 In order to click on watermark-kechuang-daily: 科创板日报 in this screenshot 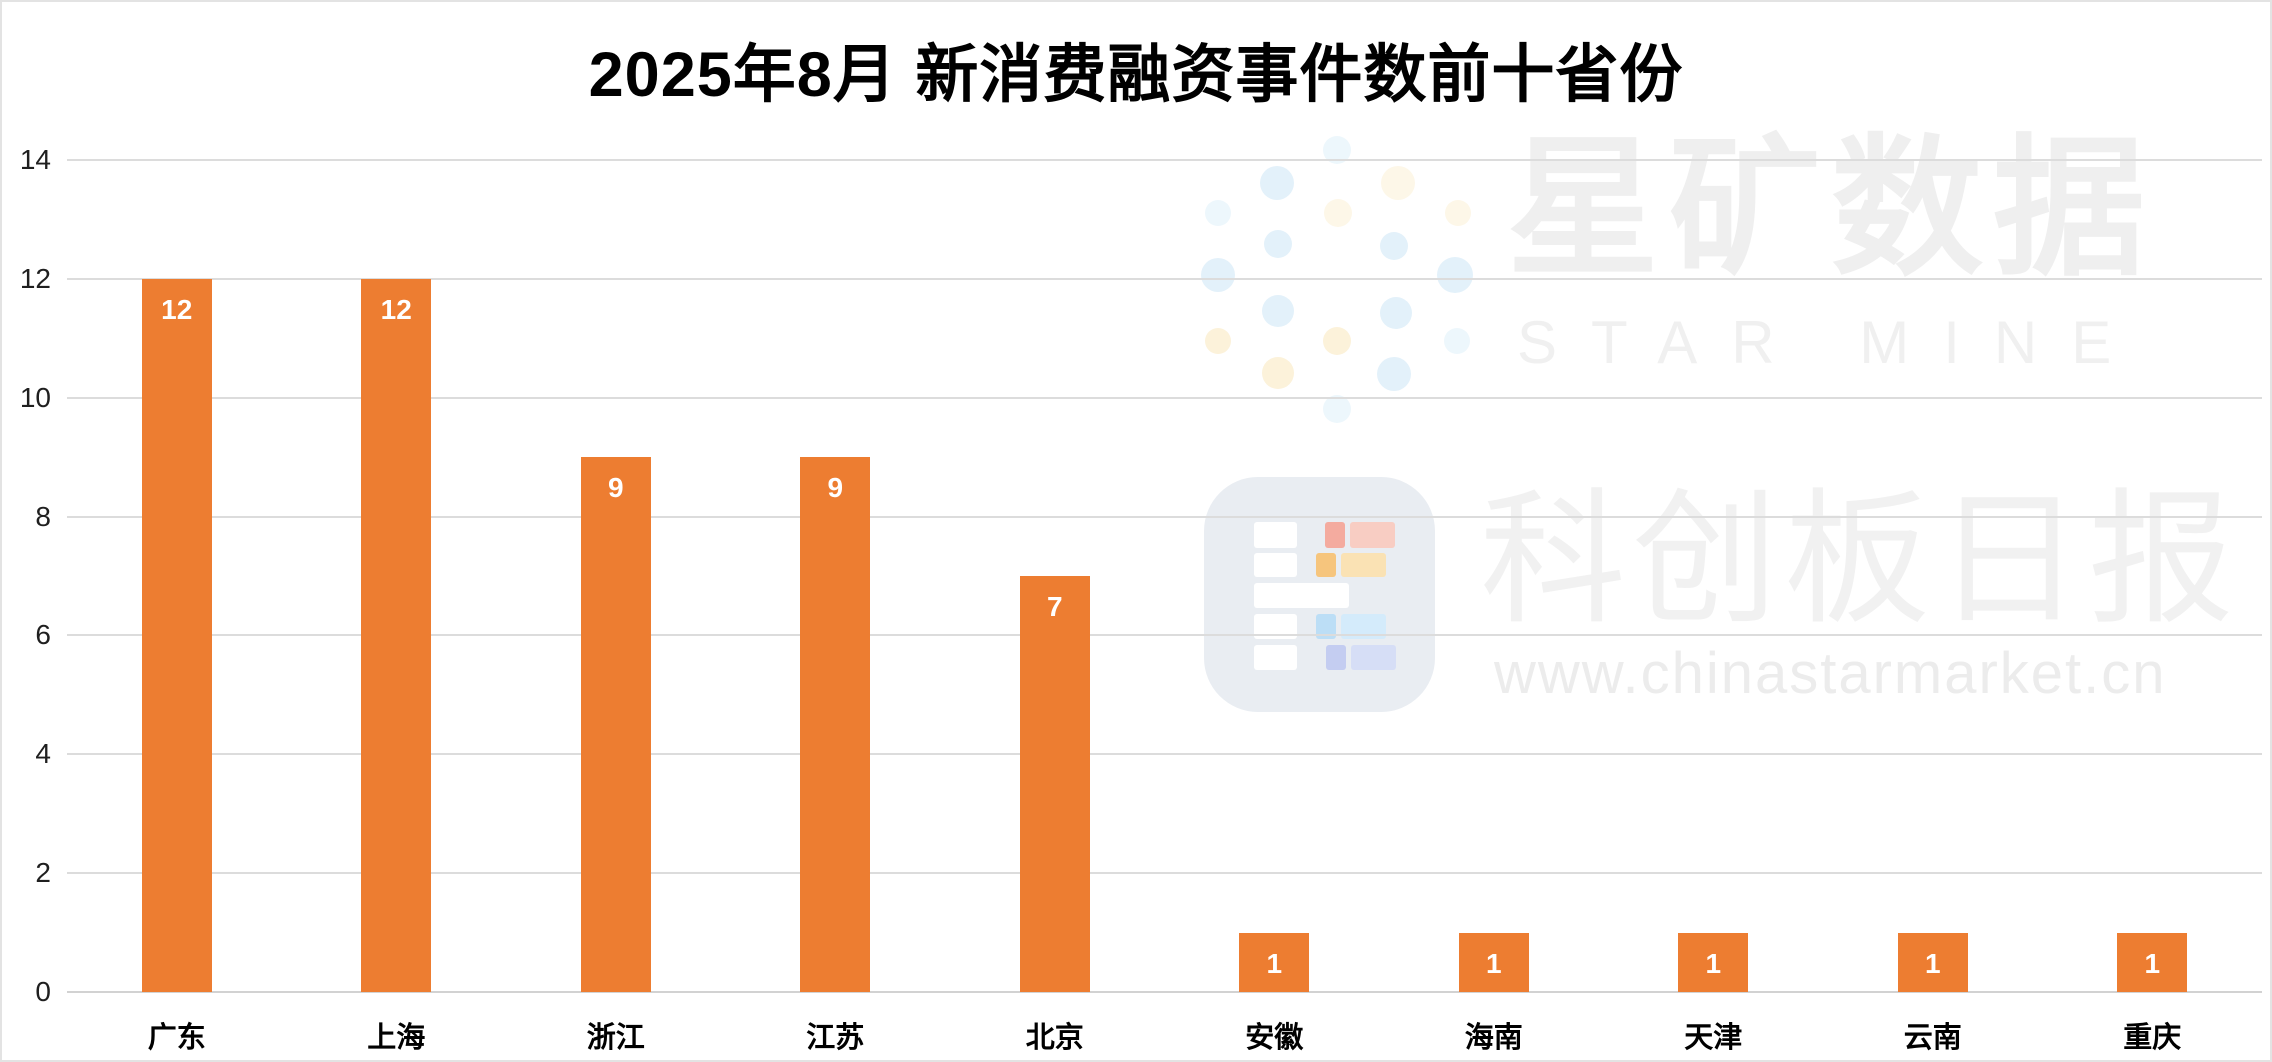, I will do `click(1860, 559)`.